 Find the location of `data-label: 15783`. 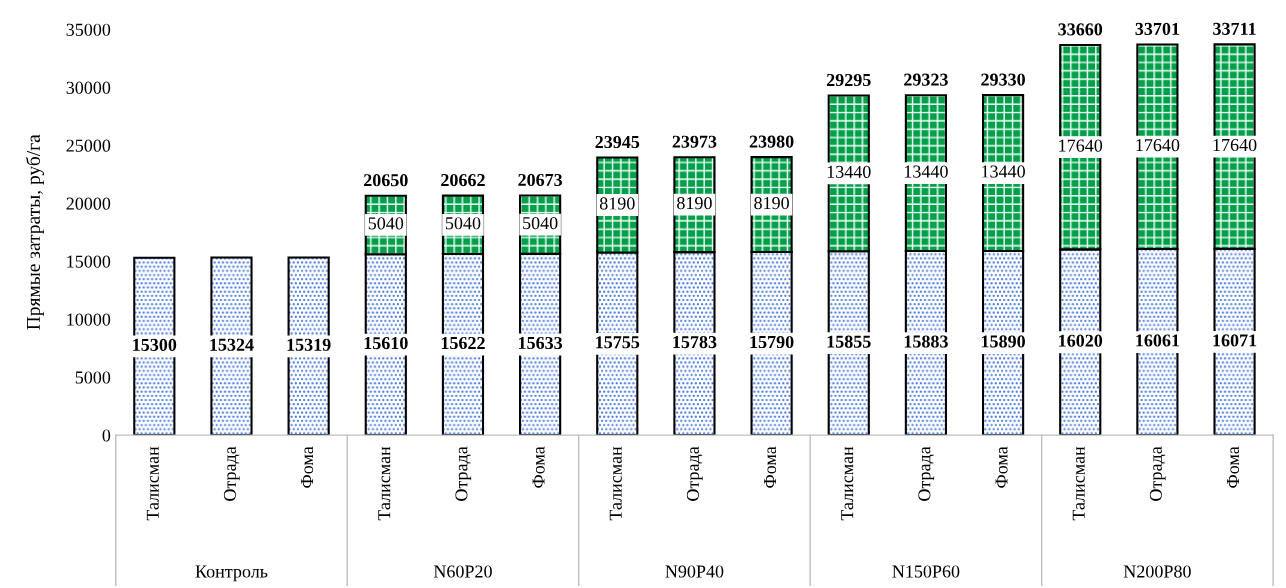

data-label: 15783 is located at coordinates (695, 342).